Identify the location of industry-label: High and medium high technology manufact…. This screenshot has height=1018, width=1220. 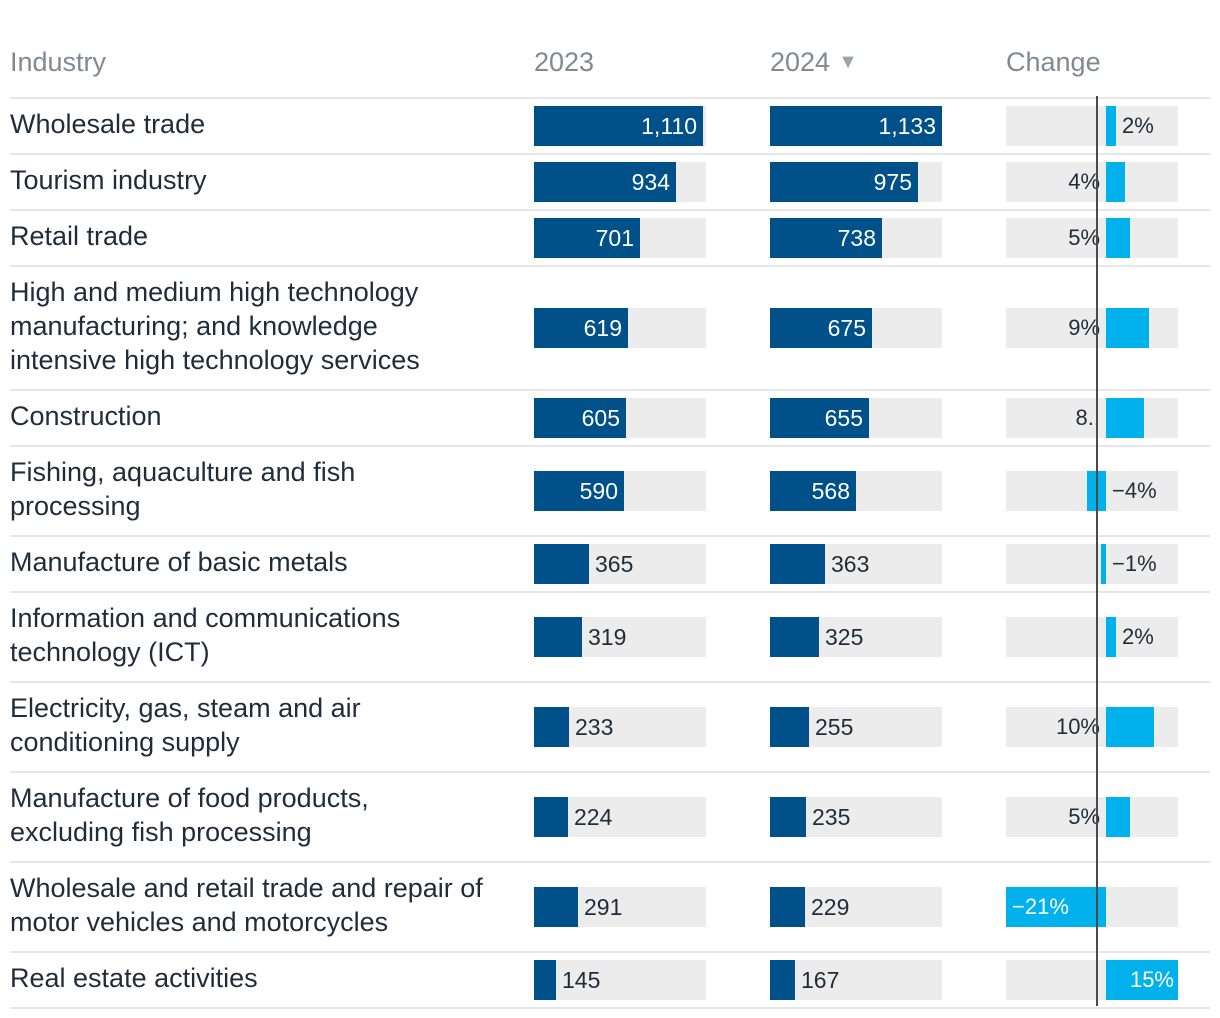
(215, 326).